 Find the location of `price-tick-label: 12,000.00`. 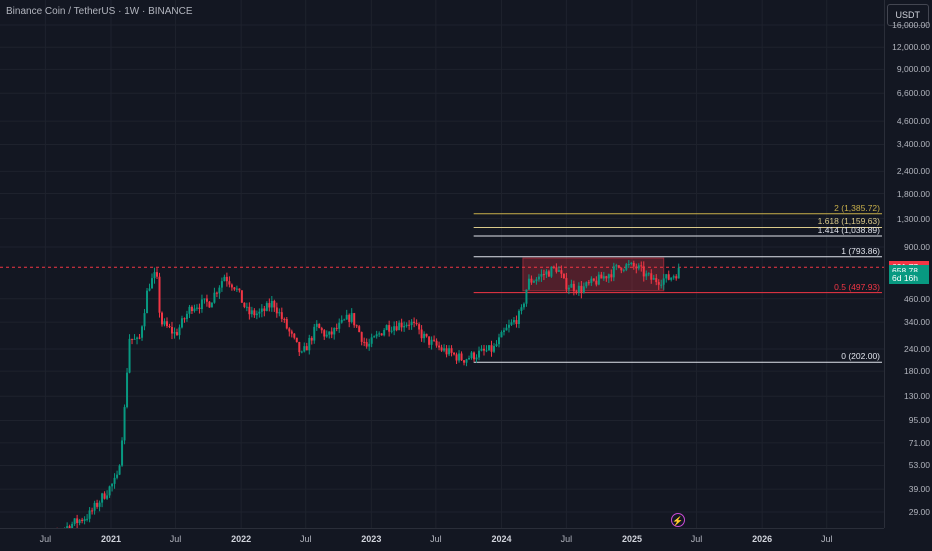

price-tick-label: 12,000.00 is located at coordinates (911, 47).